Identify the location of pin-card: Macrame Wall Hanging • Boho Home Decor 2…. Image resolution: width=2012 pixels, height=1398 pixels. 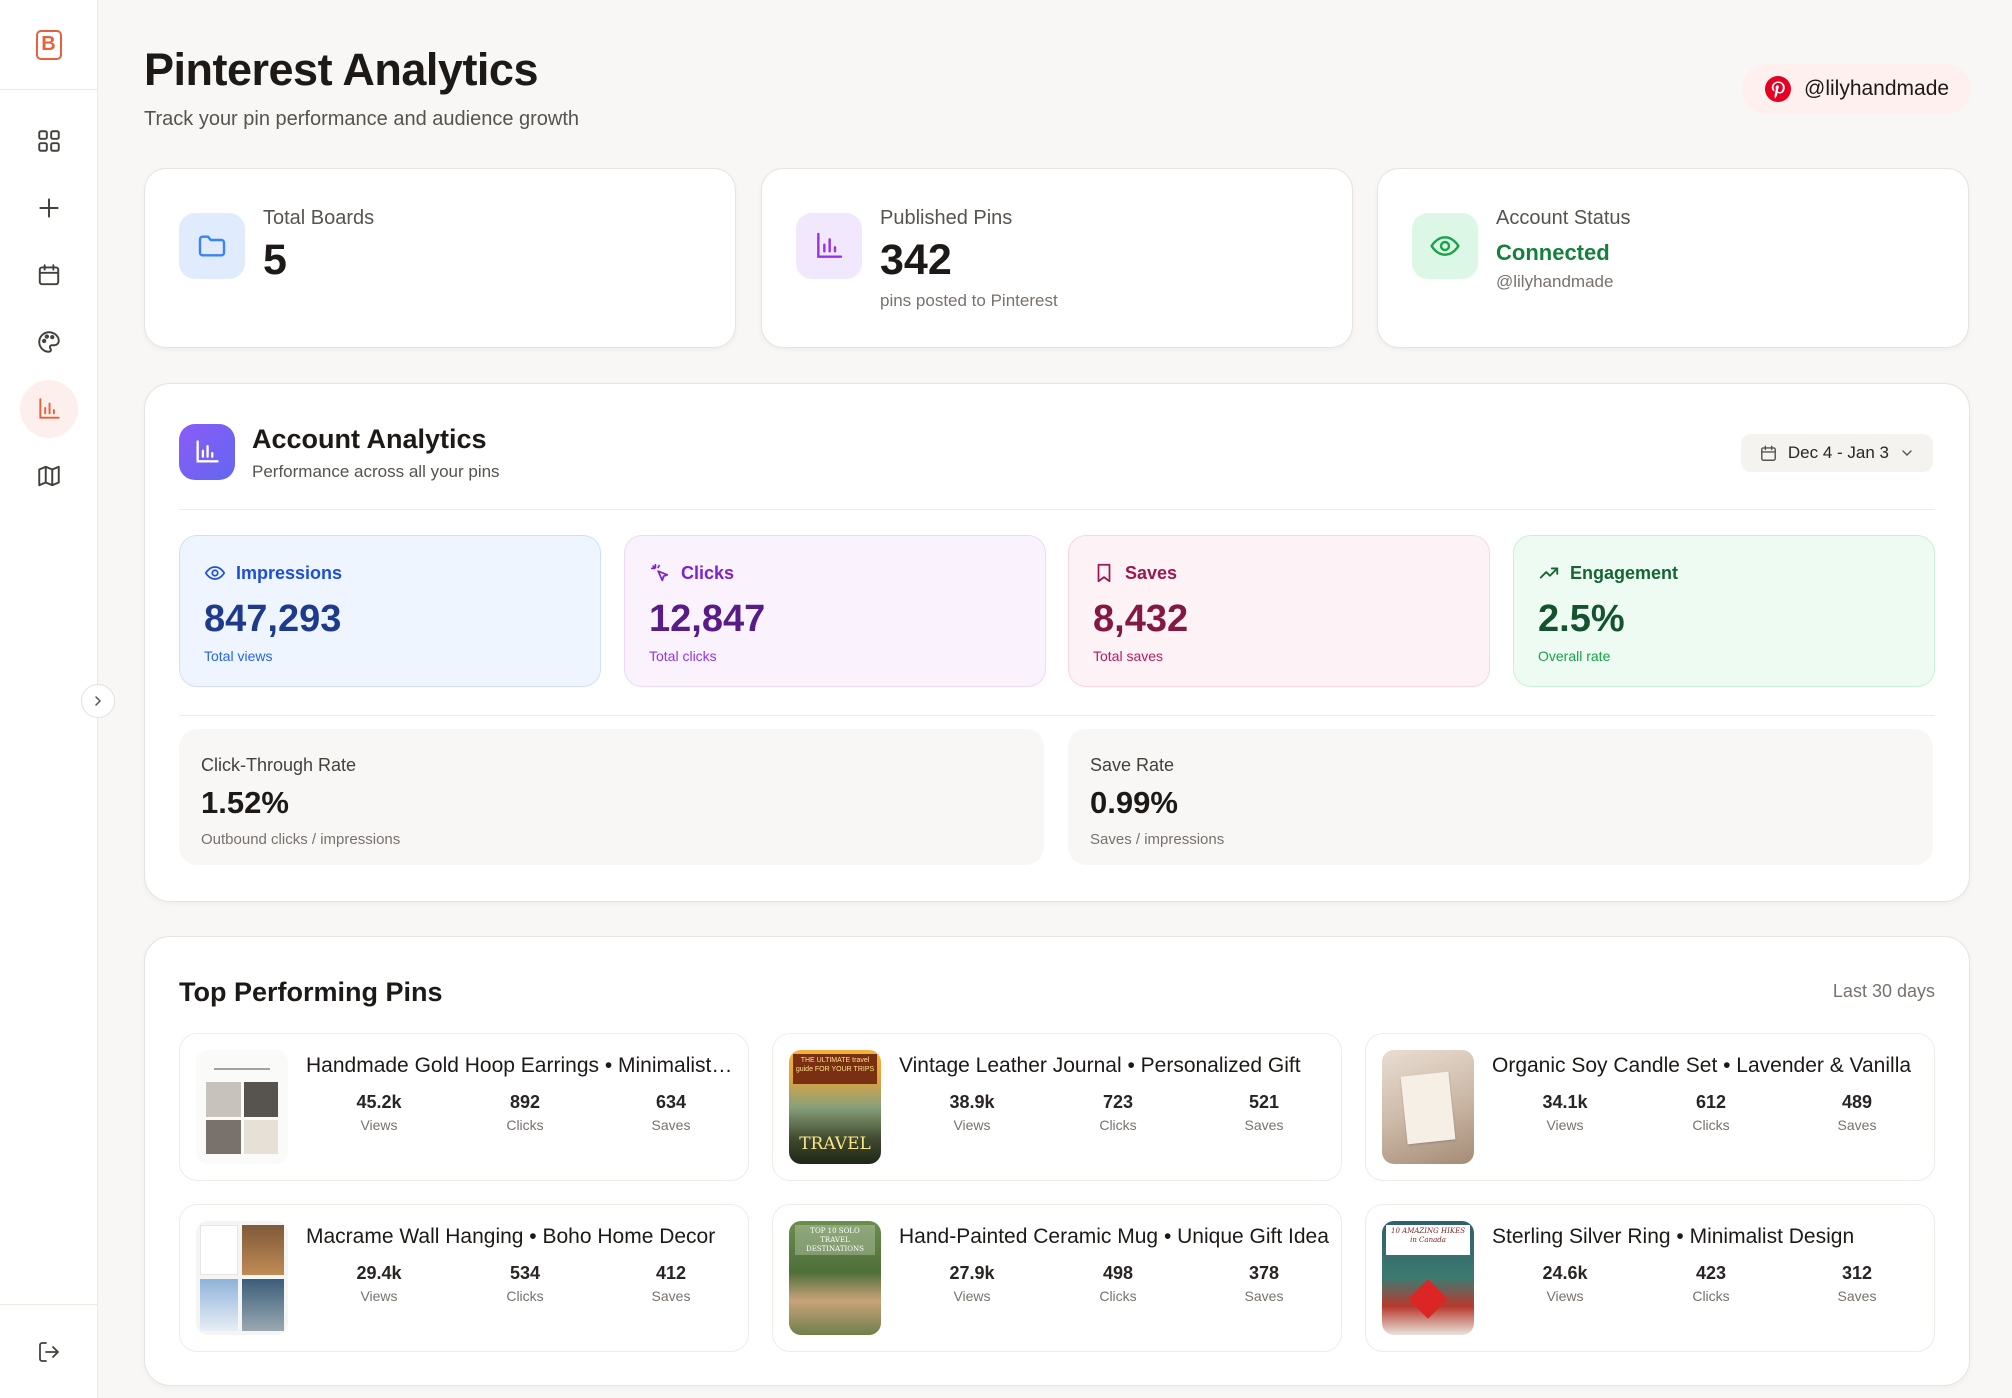
(464, 1278).